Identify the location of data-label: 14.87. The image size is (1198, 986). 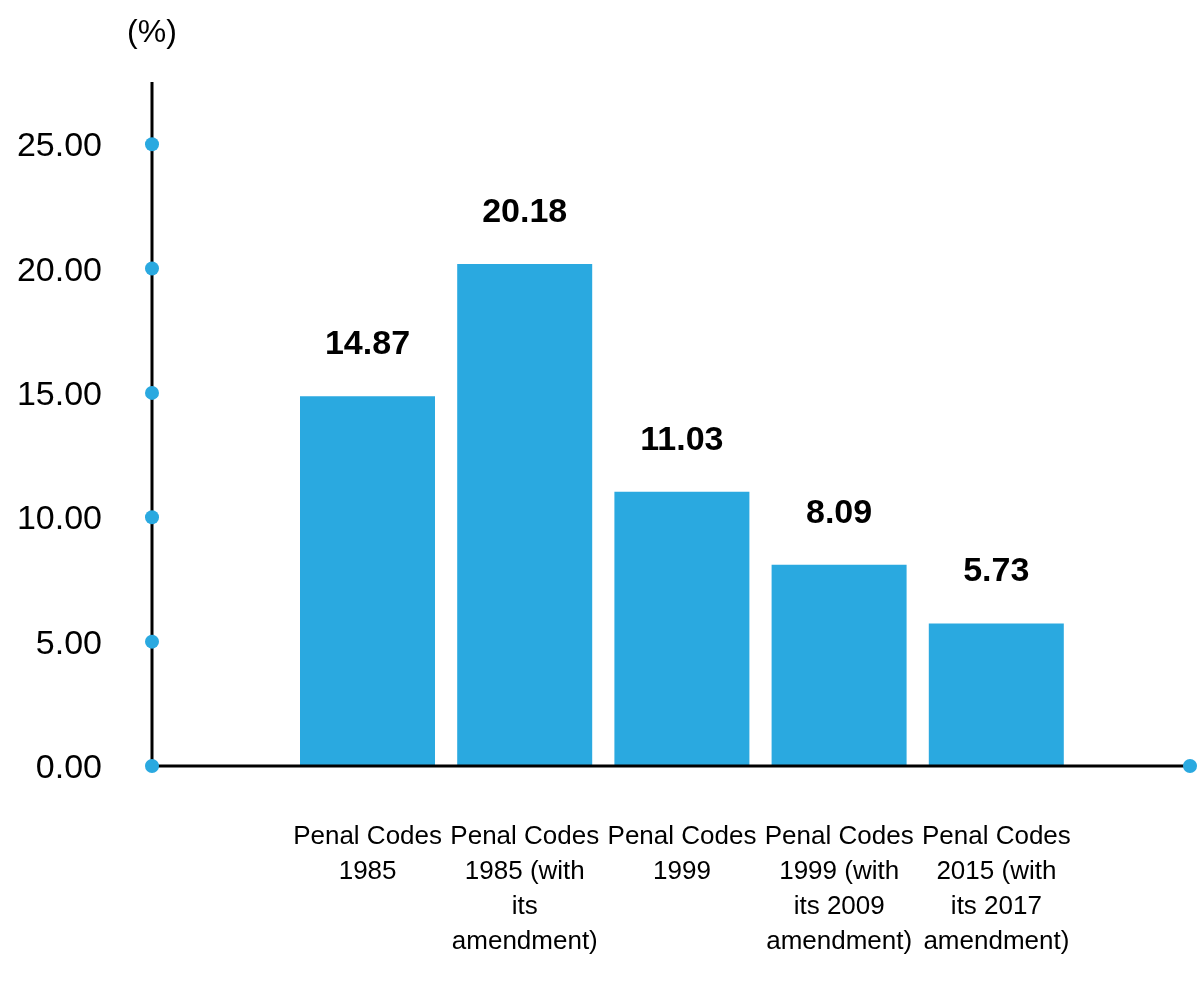
(367, 342).